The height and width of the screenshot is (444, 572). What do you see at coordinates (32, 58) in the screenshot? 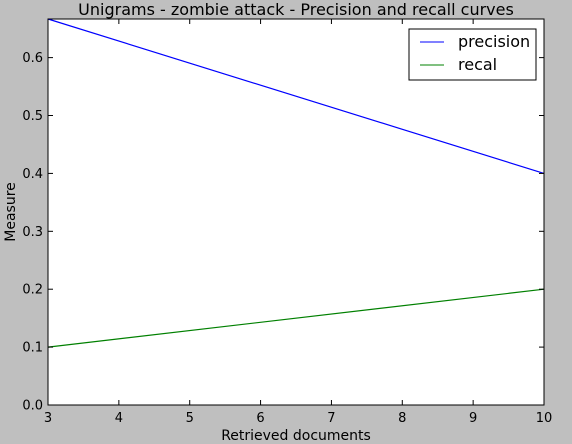
I see `y-tick-label: 0.6` at bounding box center [32, 58].